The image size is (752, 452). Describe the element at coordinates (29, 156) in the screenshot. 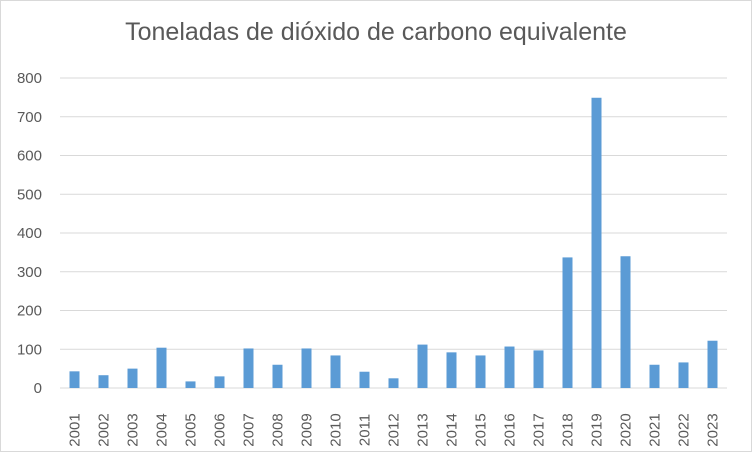

I see `y-tick-label-600: 600` at that location.